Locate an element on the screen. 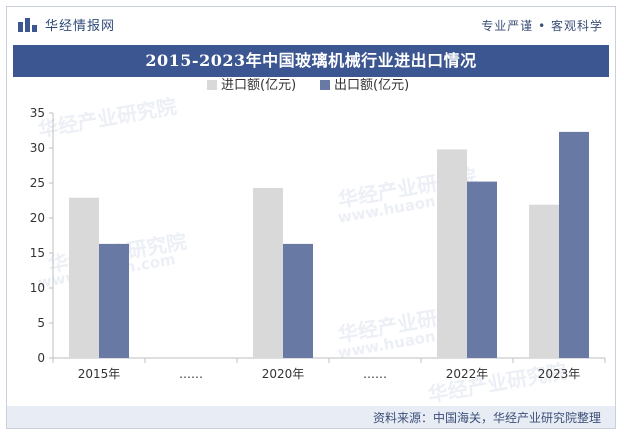  legend-swatch-import is located at coordinates (212, 85).